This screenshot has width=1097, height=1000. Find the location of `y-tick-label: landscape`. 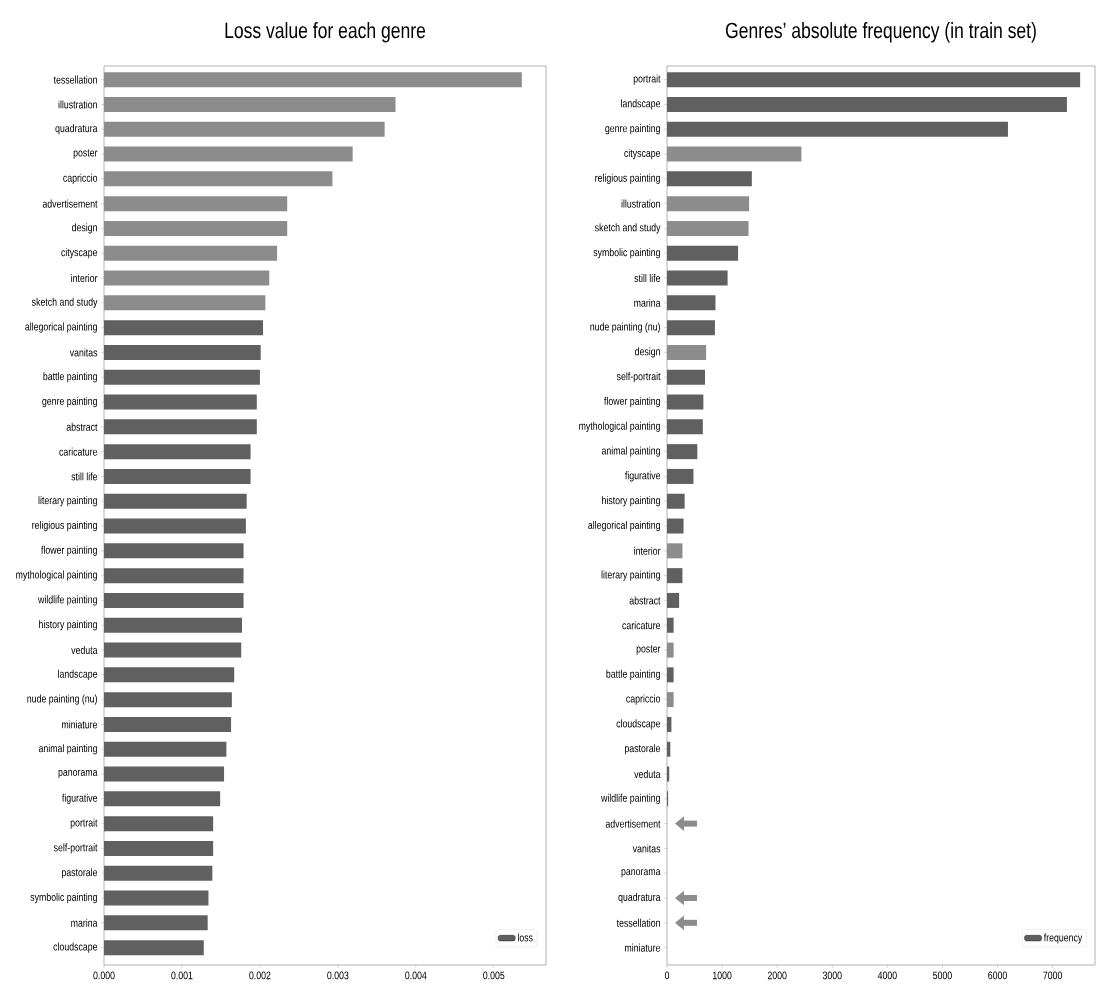

y-tick-label: landscape is located at coordinates (78, 674).